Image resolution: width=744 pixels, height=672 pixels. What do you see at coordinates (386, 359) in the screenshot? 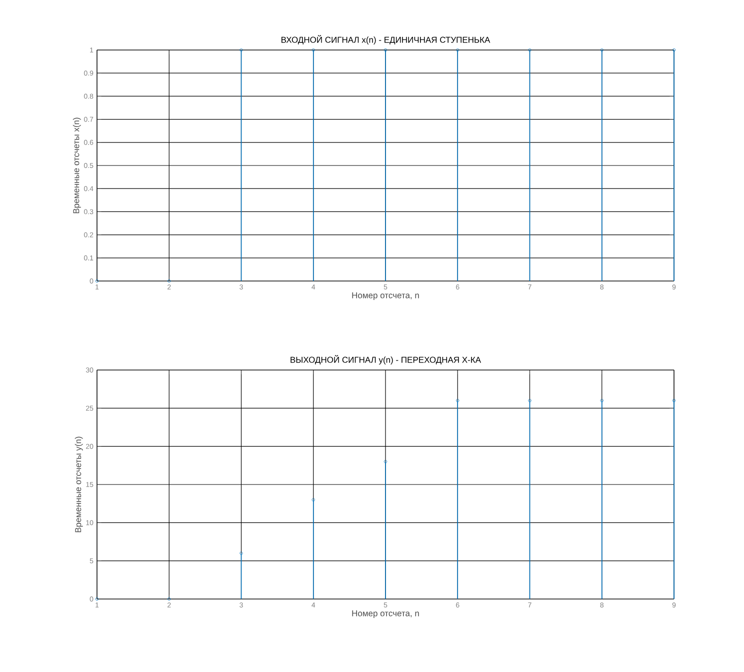
I see `chart-title: ВЫХОДНОЙ СИГНАЛ y(n) - ПЕРЕХОДНАЯ Х-КА` at bounding box center [386, 359].